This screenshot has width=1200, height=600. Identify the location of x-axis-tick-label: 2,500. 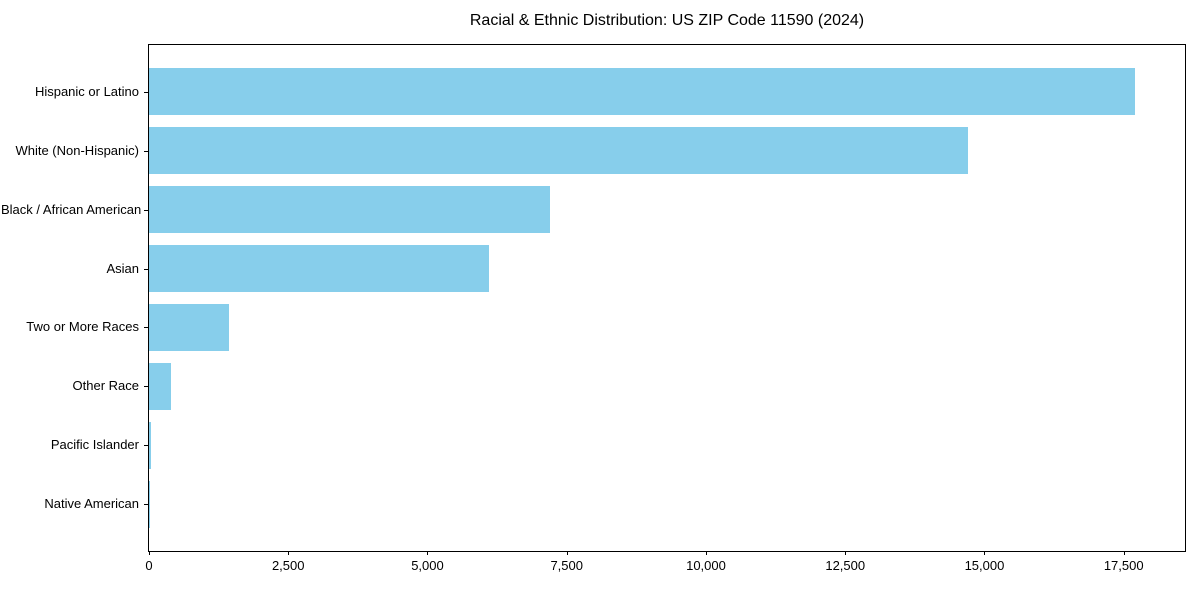
(288, 565).